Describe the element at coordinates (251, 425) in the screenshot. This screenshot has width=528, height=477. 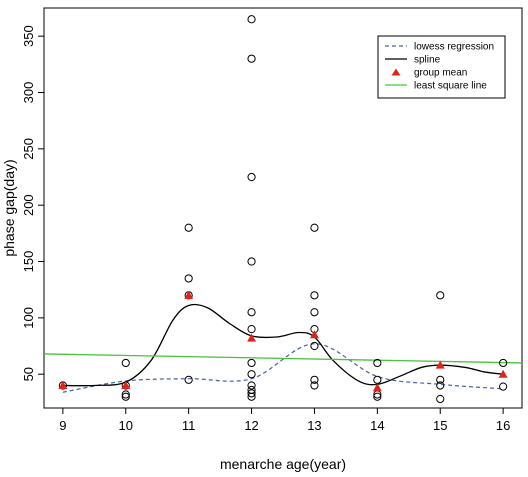
I see `x-tick-label: 12` at that location.